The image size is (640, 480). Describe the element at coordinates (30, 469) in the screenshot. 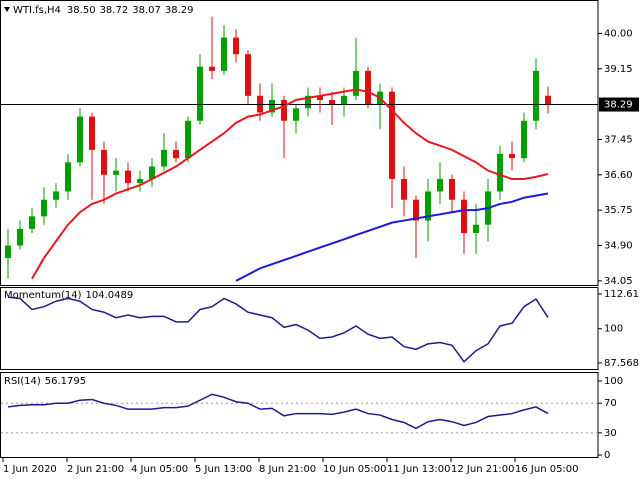

I see `x-tick-label: 1 Jun 2020` at that location.